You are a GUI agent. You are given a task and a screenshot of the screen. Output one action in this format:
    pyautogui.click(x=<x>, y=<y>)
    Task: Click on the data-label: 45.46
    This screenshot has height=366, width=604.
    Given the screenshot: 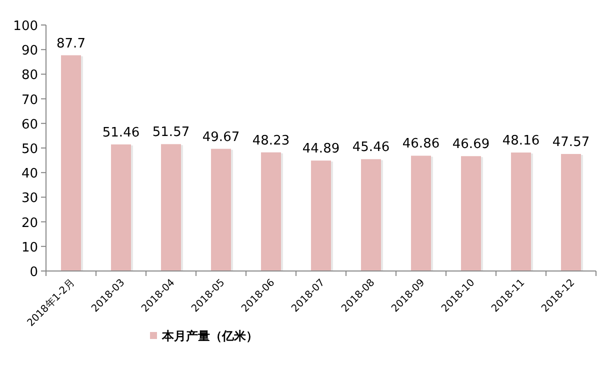 What is the action you would take?
    pyautogui.click(x=371, y=148)
    